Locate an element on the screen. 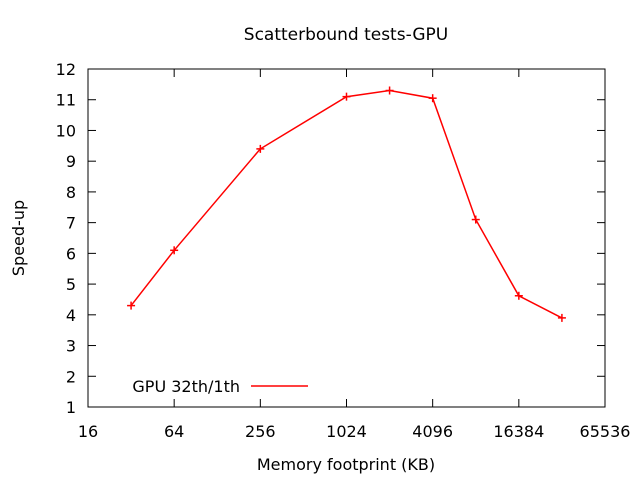  x-tick-label: 4096 is located at coordinates (432, 431).